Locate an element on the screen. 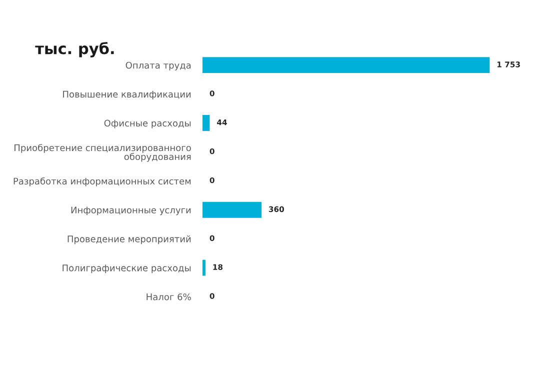 The width and height of the screenshot is (540, 373). y-tick-label: Полиграфические расходы is located at coordinates (126, 269).